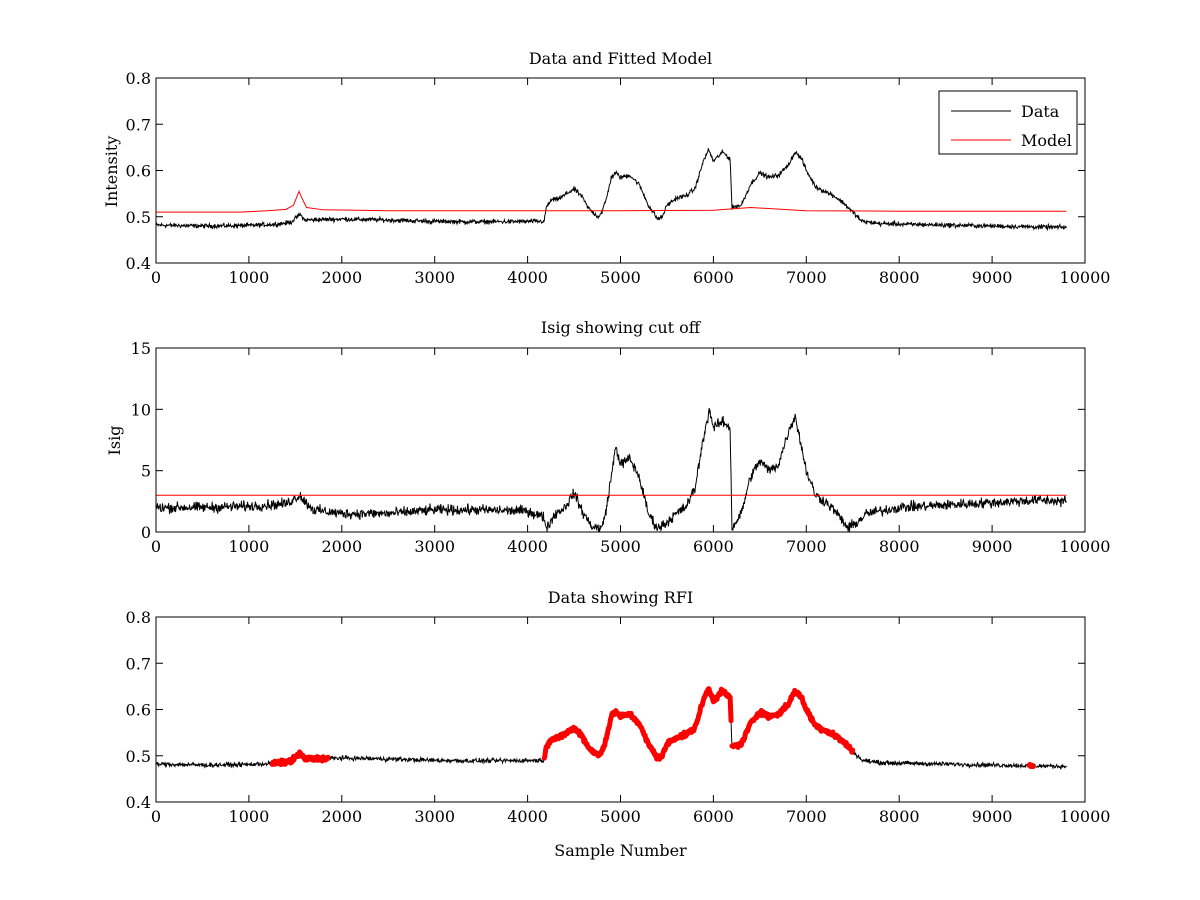  I want to click on legend-label-model: Model, so click(1046, 140).